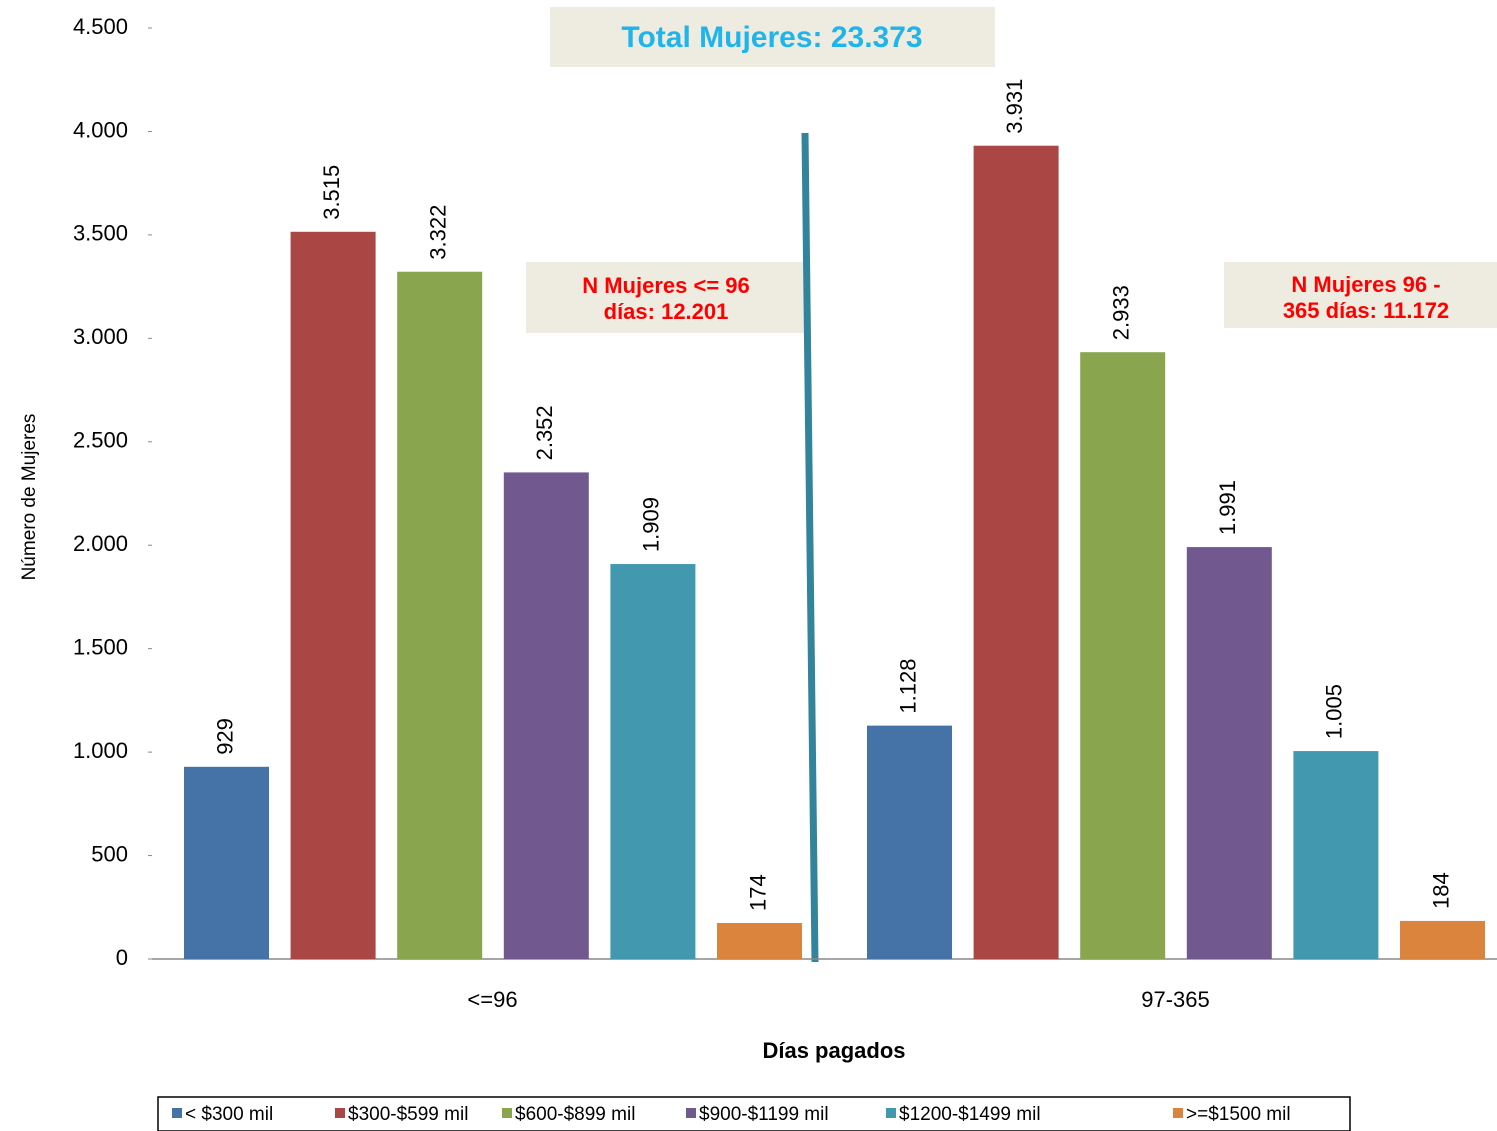  I want to click on y-tick-label: 1.000, so click(100, 750).